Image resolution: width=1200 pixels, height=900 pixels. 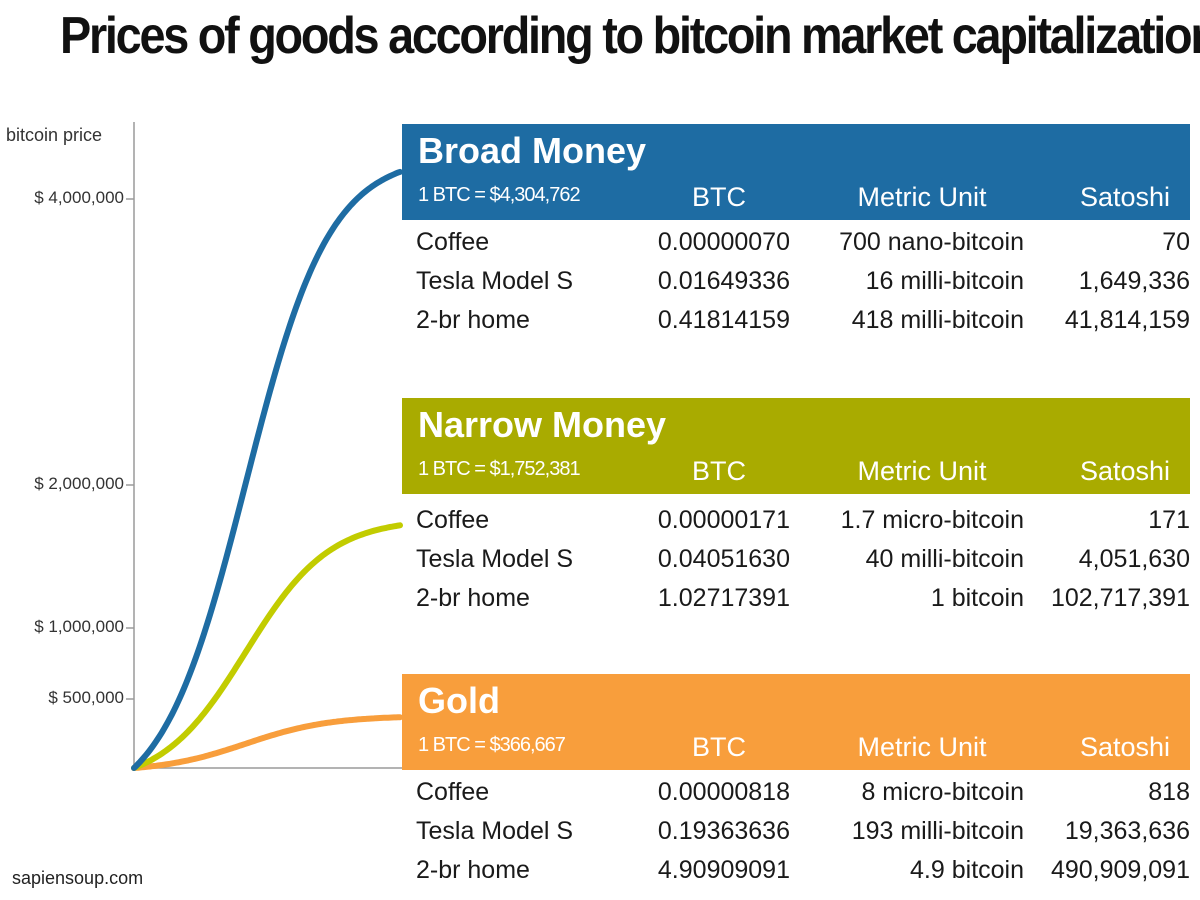 What do you see at coordinates (1176, 242) in the screenshot?
I see `satoshi-value: 70` at bounding box center [1176, 242].